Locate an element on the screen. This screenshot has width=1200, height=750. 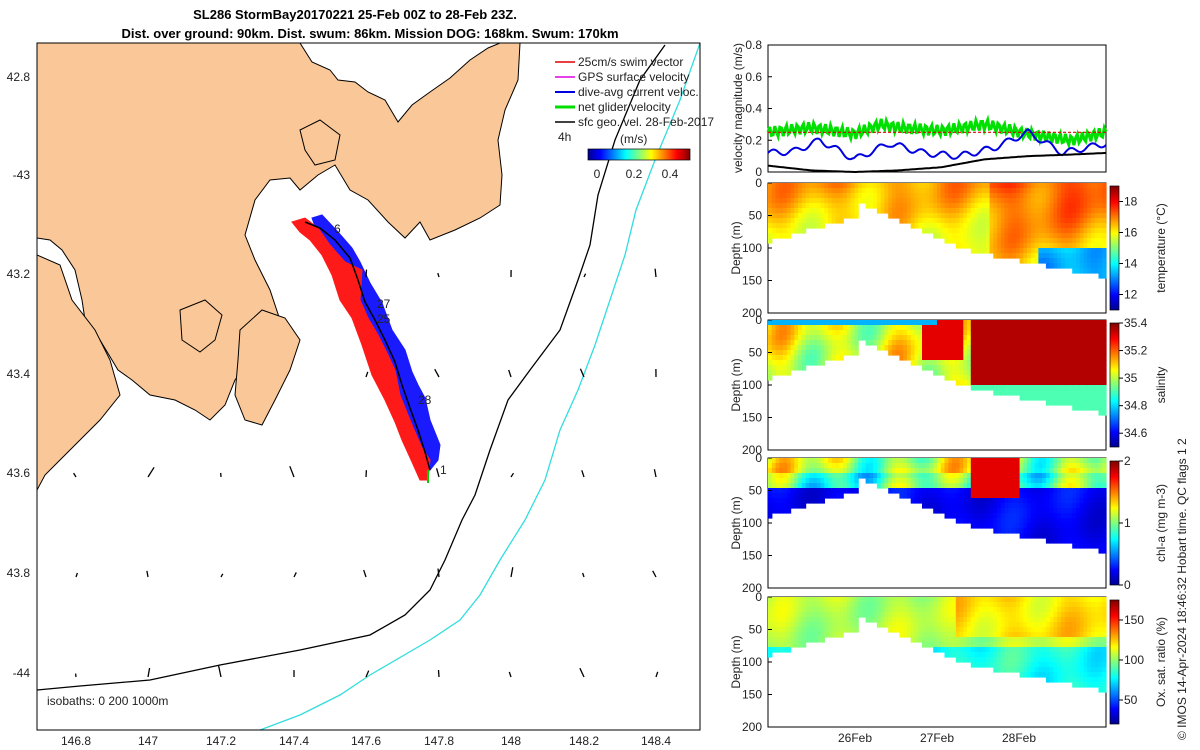
ytick-label: 50 is located at coordinates (756, 353).